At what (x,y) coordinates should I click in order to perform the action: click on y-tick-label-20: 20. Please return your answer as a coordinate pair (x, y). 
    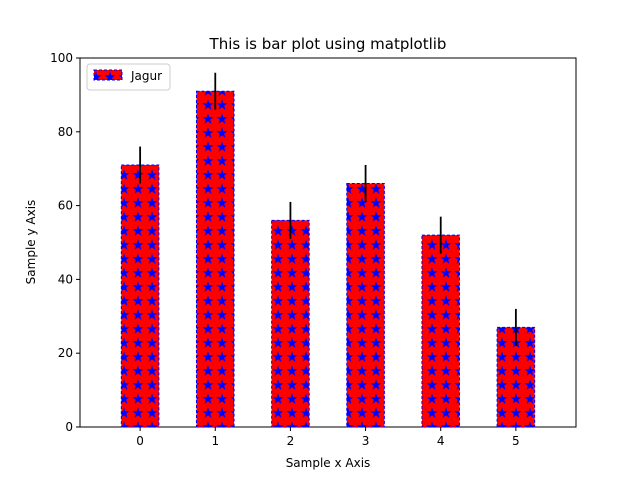
    Looking at the image, I should click on (65, 353).